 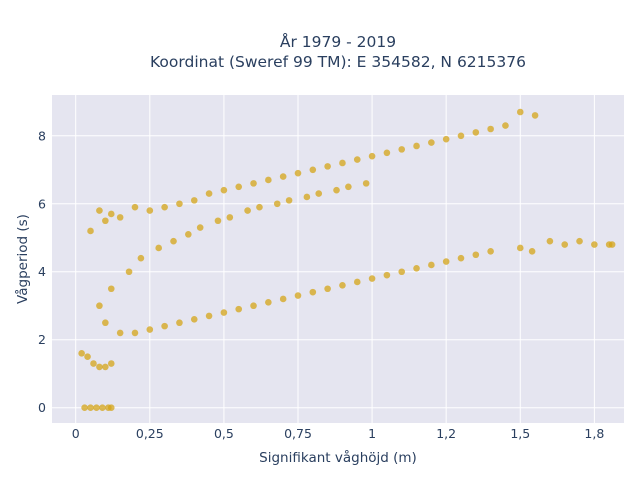 I want to click on x-tick-label: 1,2, so click(x=446, y=433).